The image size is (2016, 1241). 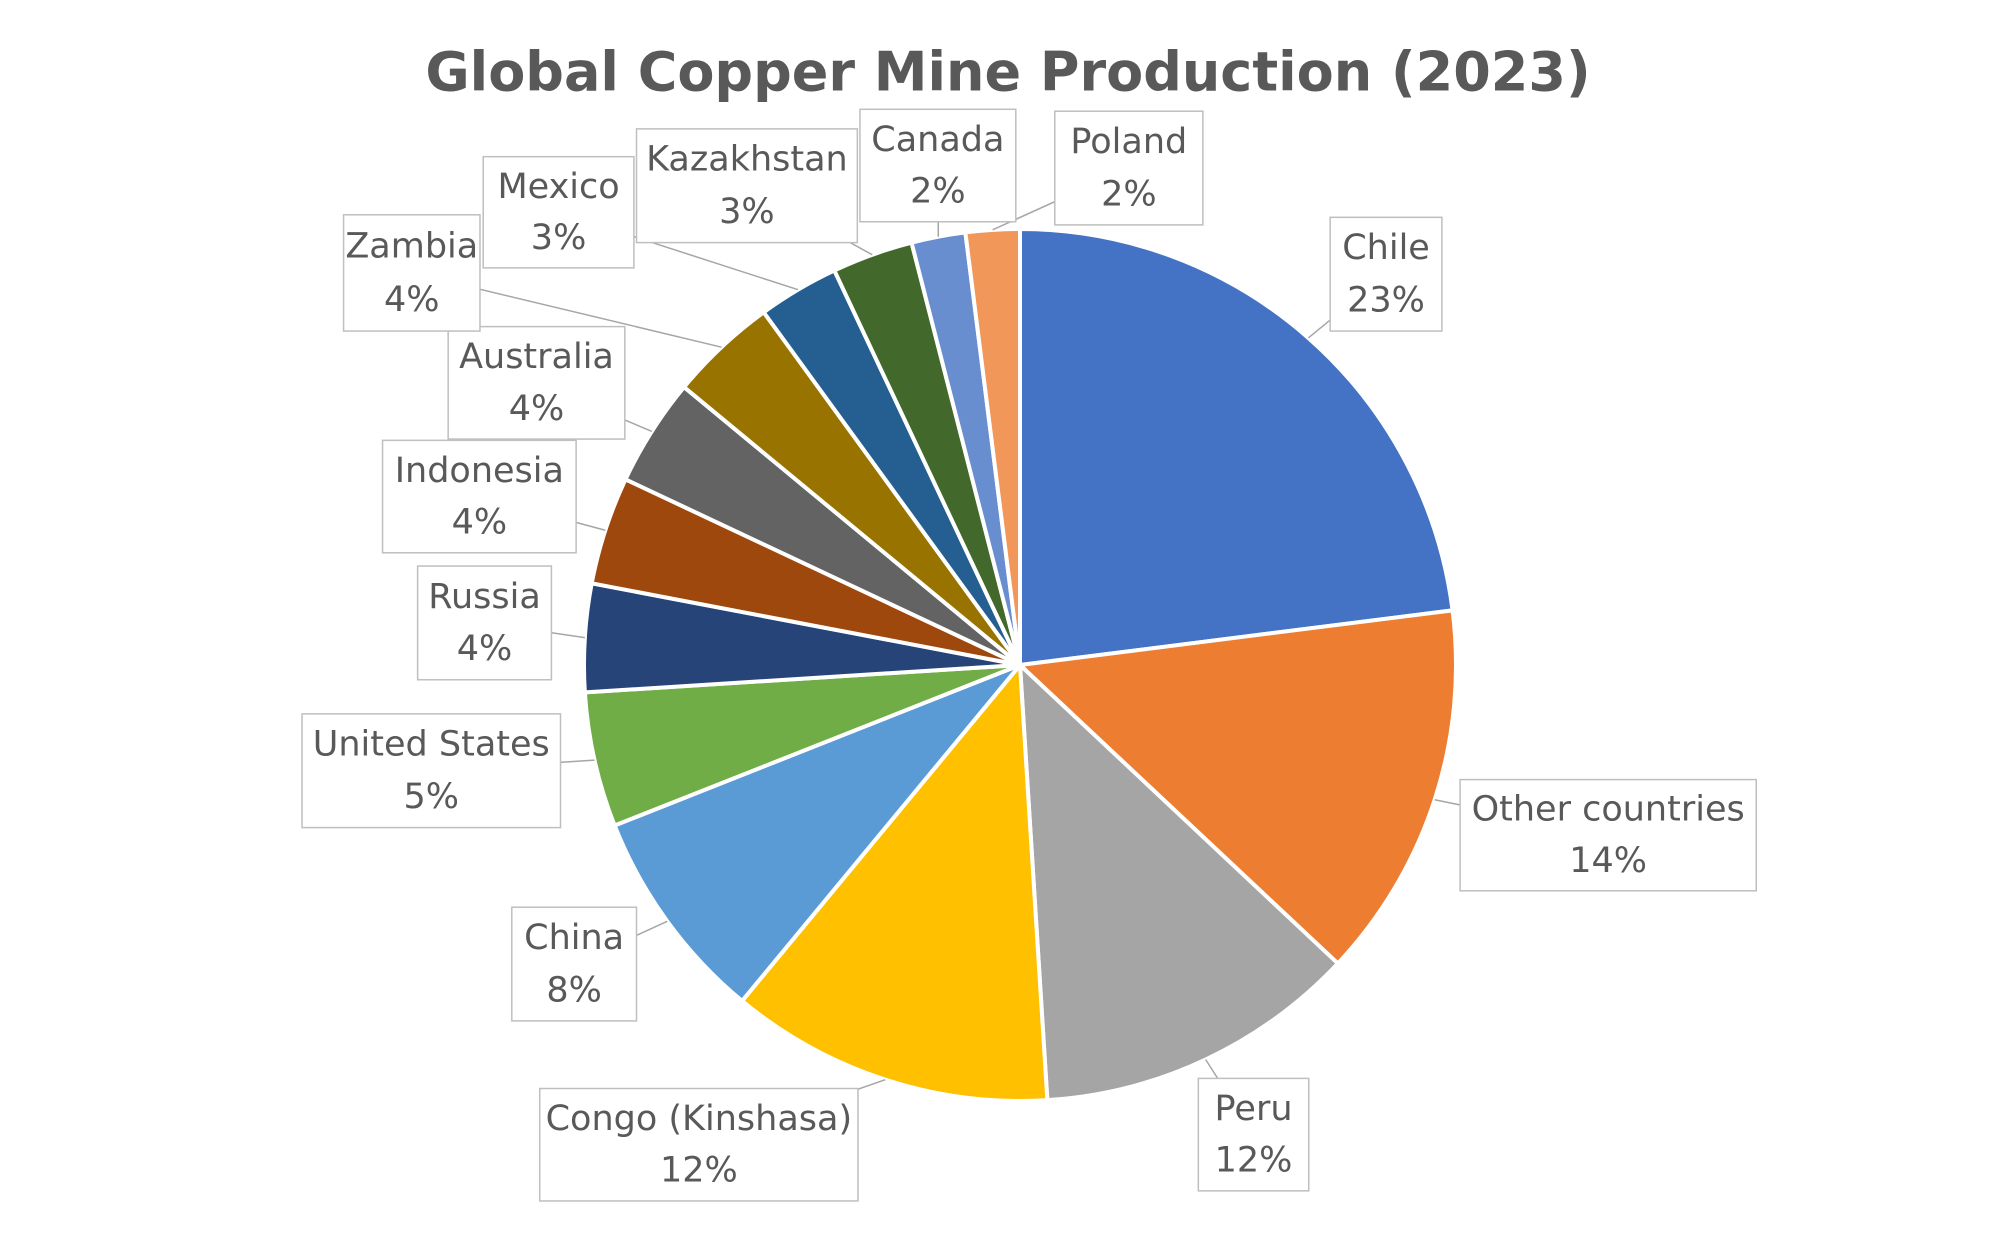 What do you see at coordinates (574, 938) in the screenshot?
I see `category-label: China` at bounding box center [574, 938].